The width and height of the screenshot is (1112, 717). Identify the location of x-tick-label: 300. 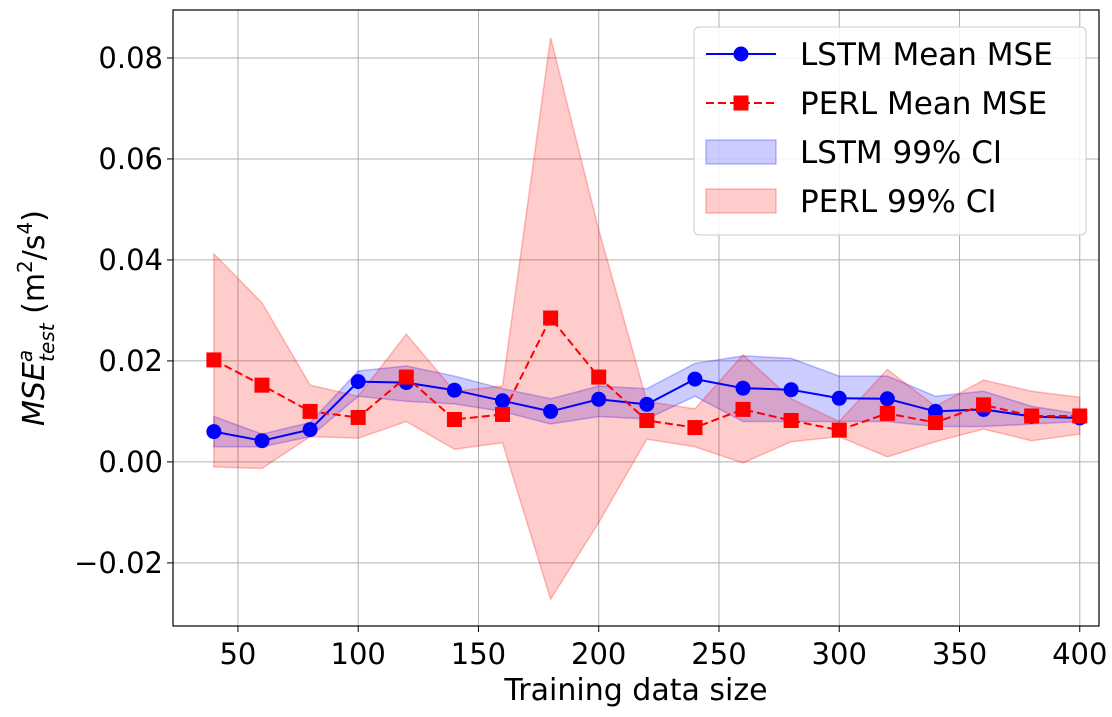
(839, 654).